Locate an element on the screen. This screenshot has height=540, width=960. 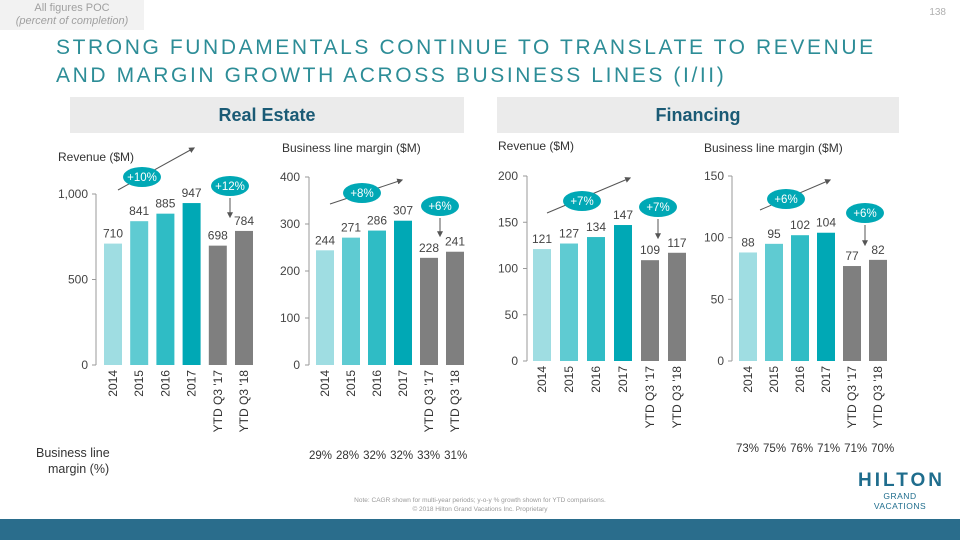
chart2-value-label: 241 is located at coordinates (455, 242).